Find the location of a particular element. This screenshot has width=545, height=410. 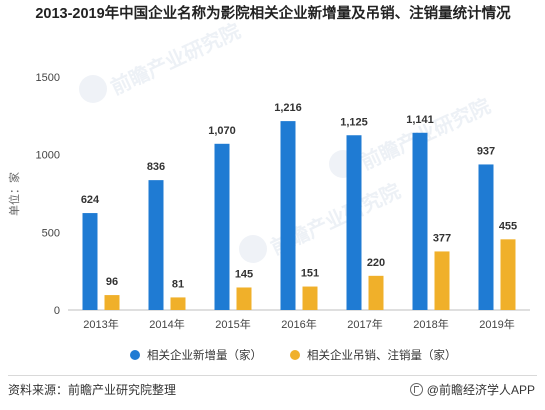

y-tick-label: 0 is located at coordinates (57, 311).